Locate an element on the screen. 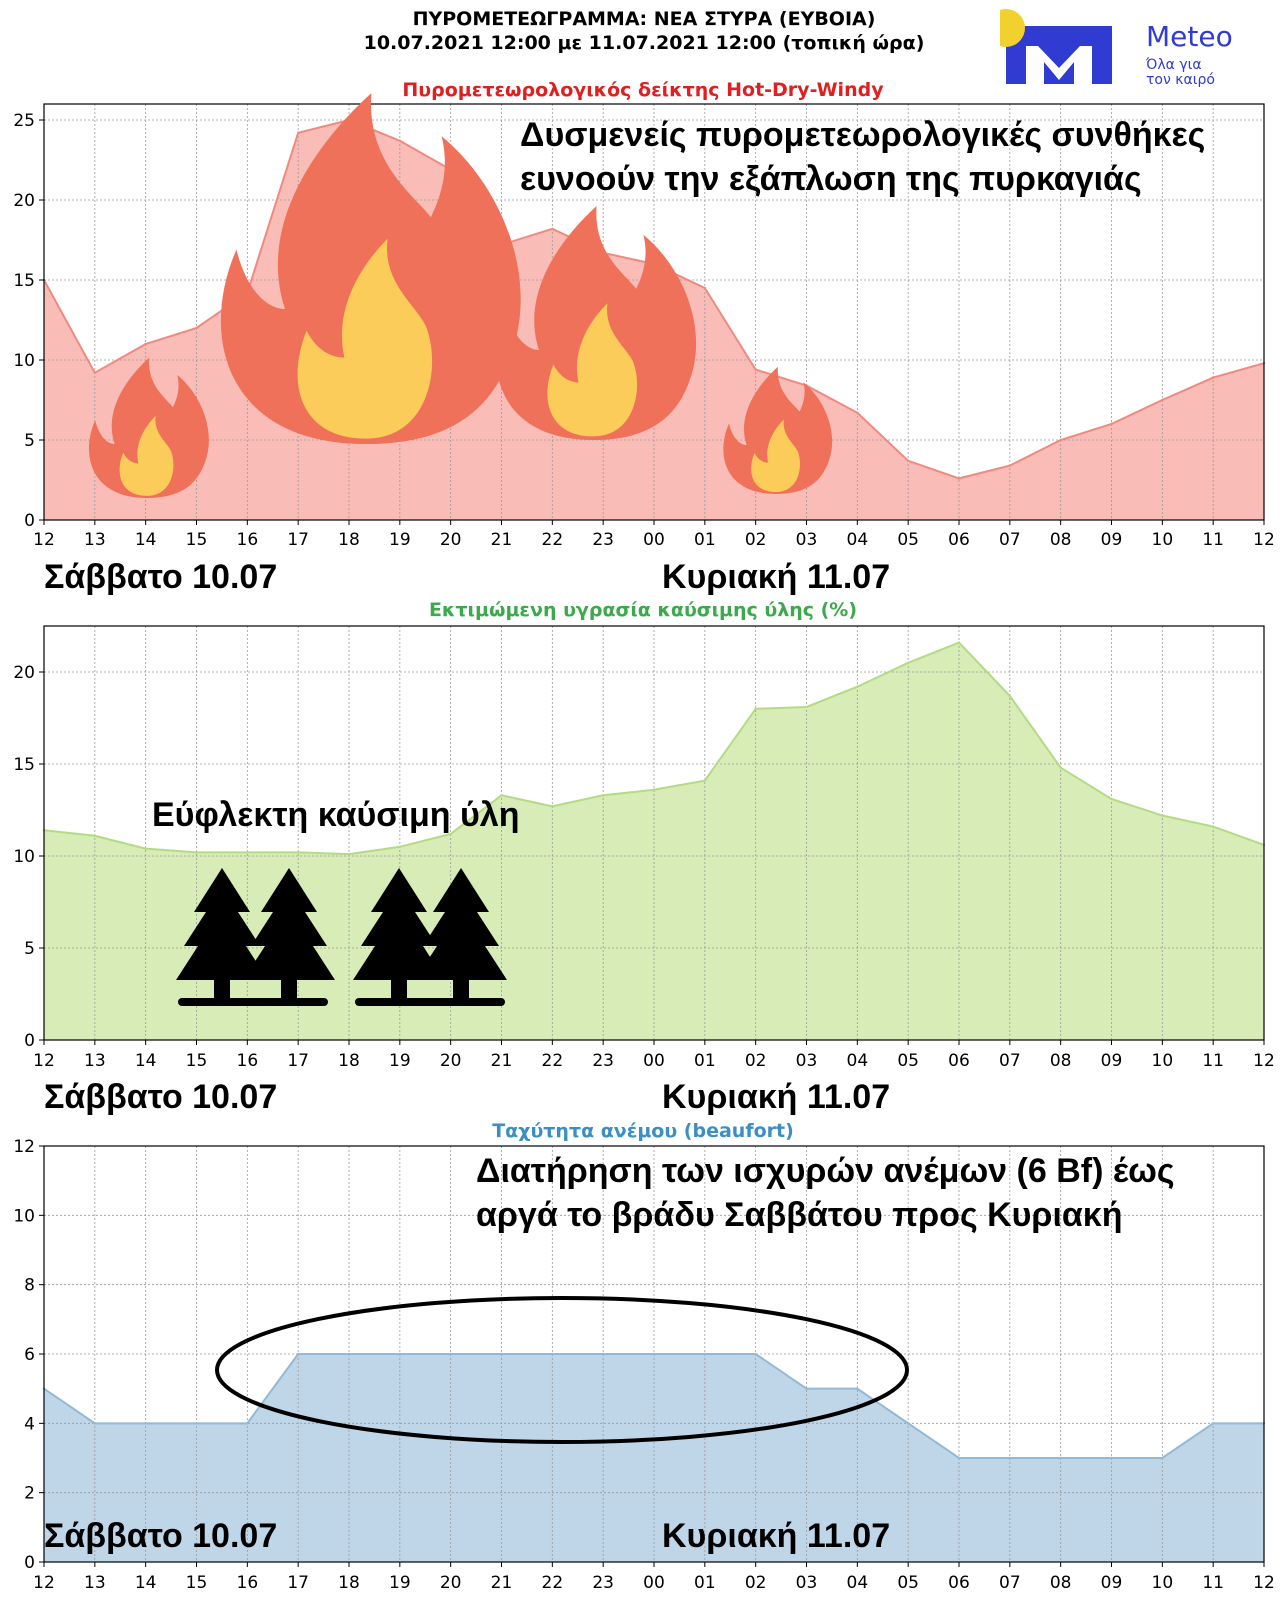  y-tick-label: 8 is located at coordinates (29, 1286).